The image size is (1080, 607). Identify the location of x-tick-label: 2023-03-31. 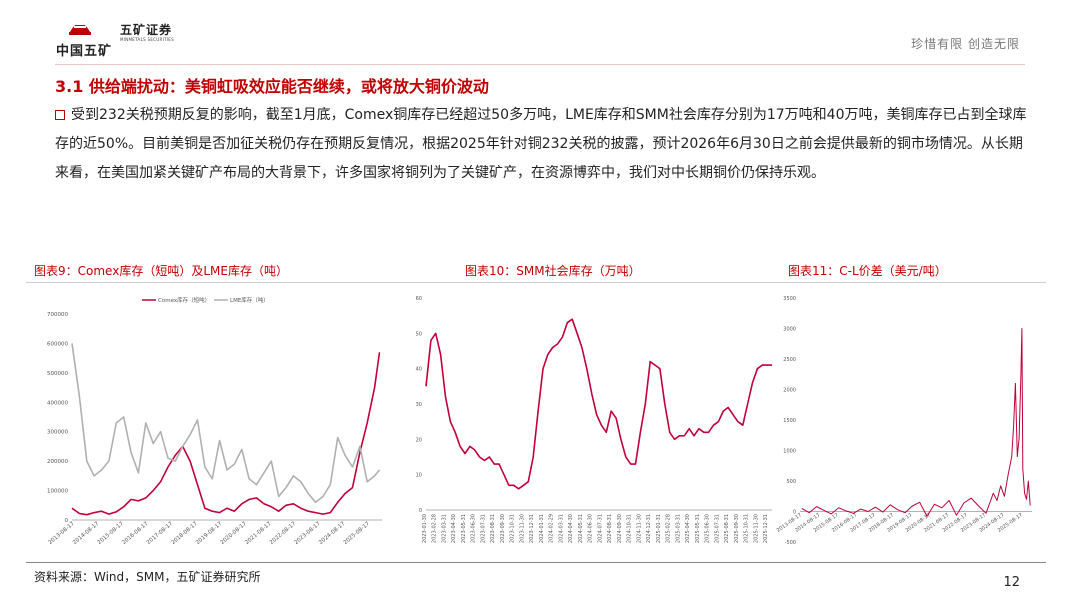
(444, 528).